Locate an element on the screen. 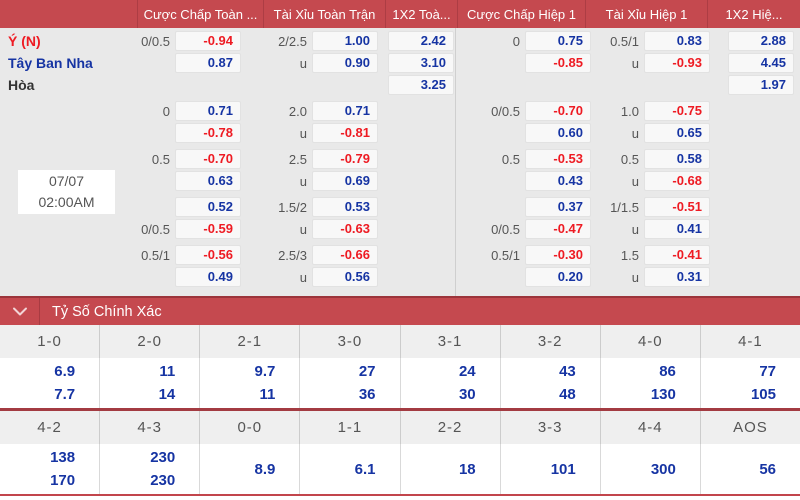  hdp-odds-cell: 0.63 is located at coordinates (208, 181).